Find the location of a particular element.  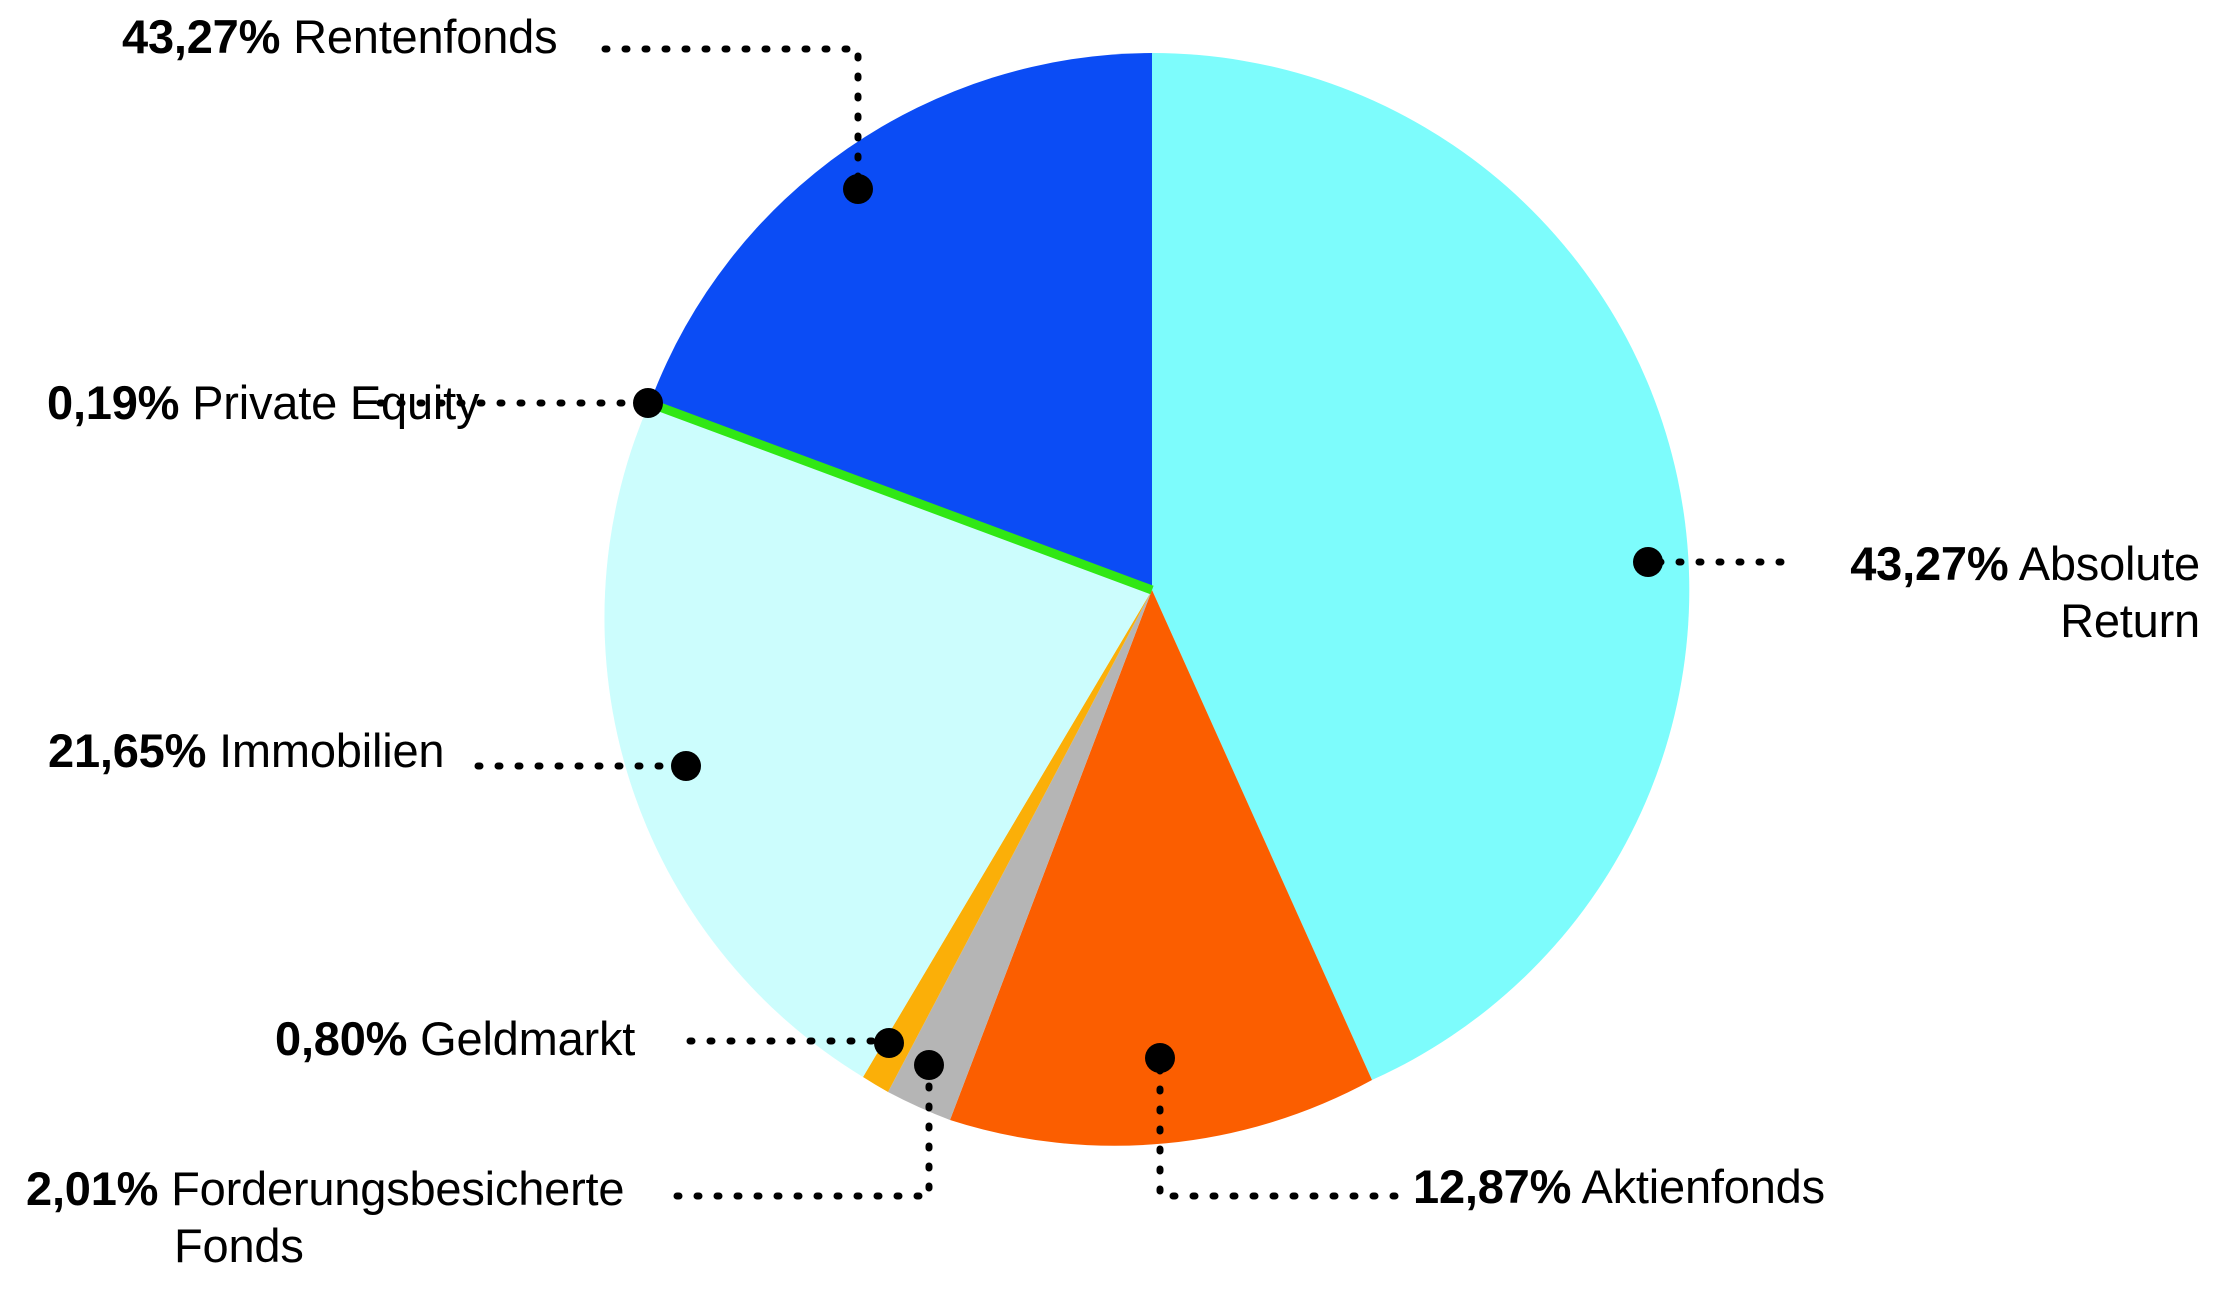

label-rentenfonds: 43,27% Rentenfonds is located at coordinates (340, 36).